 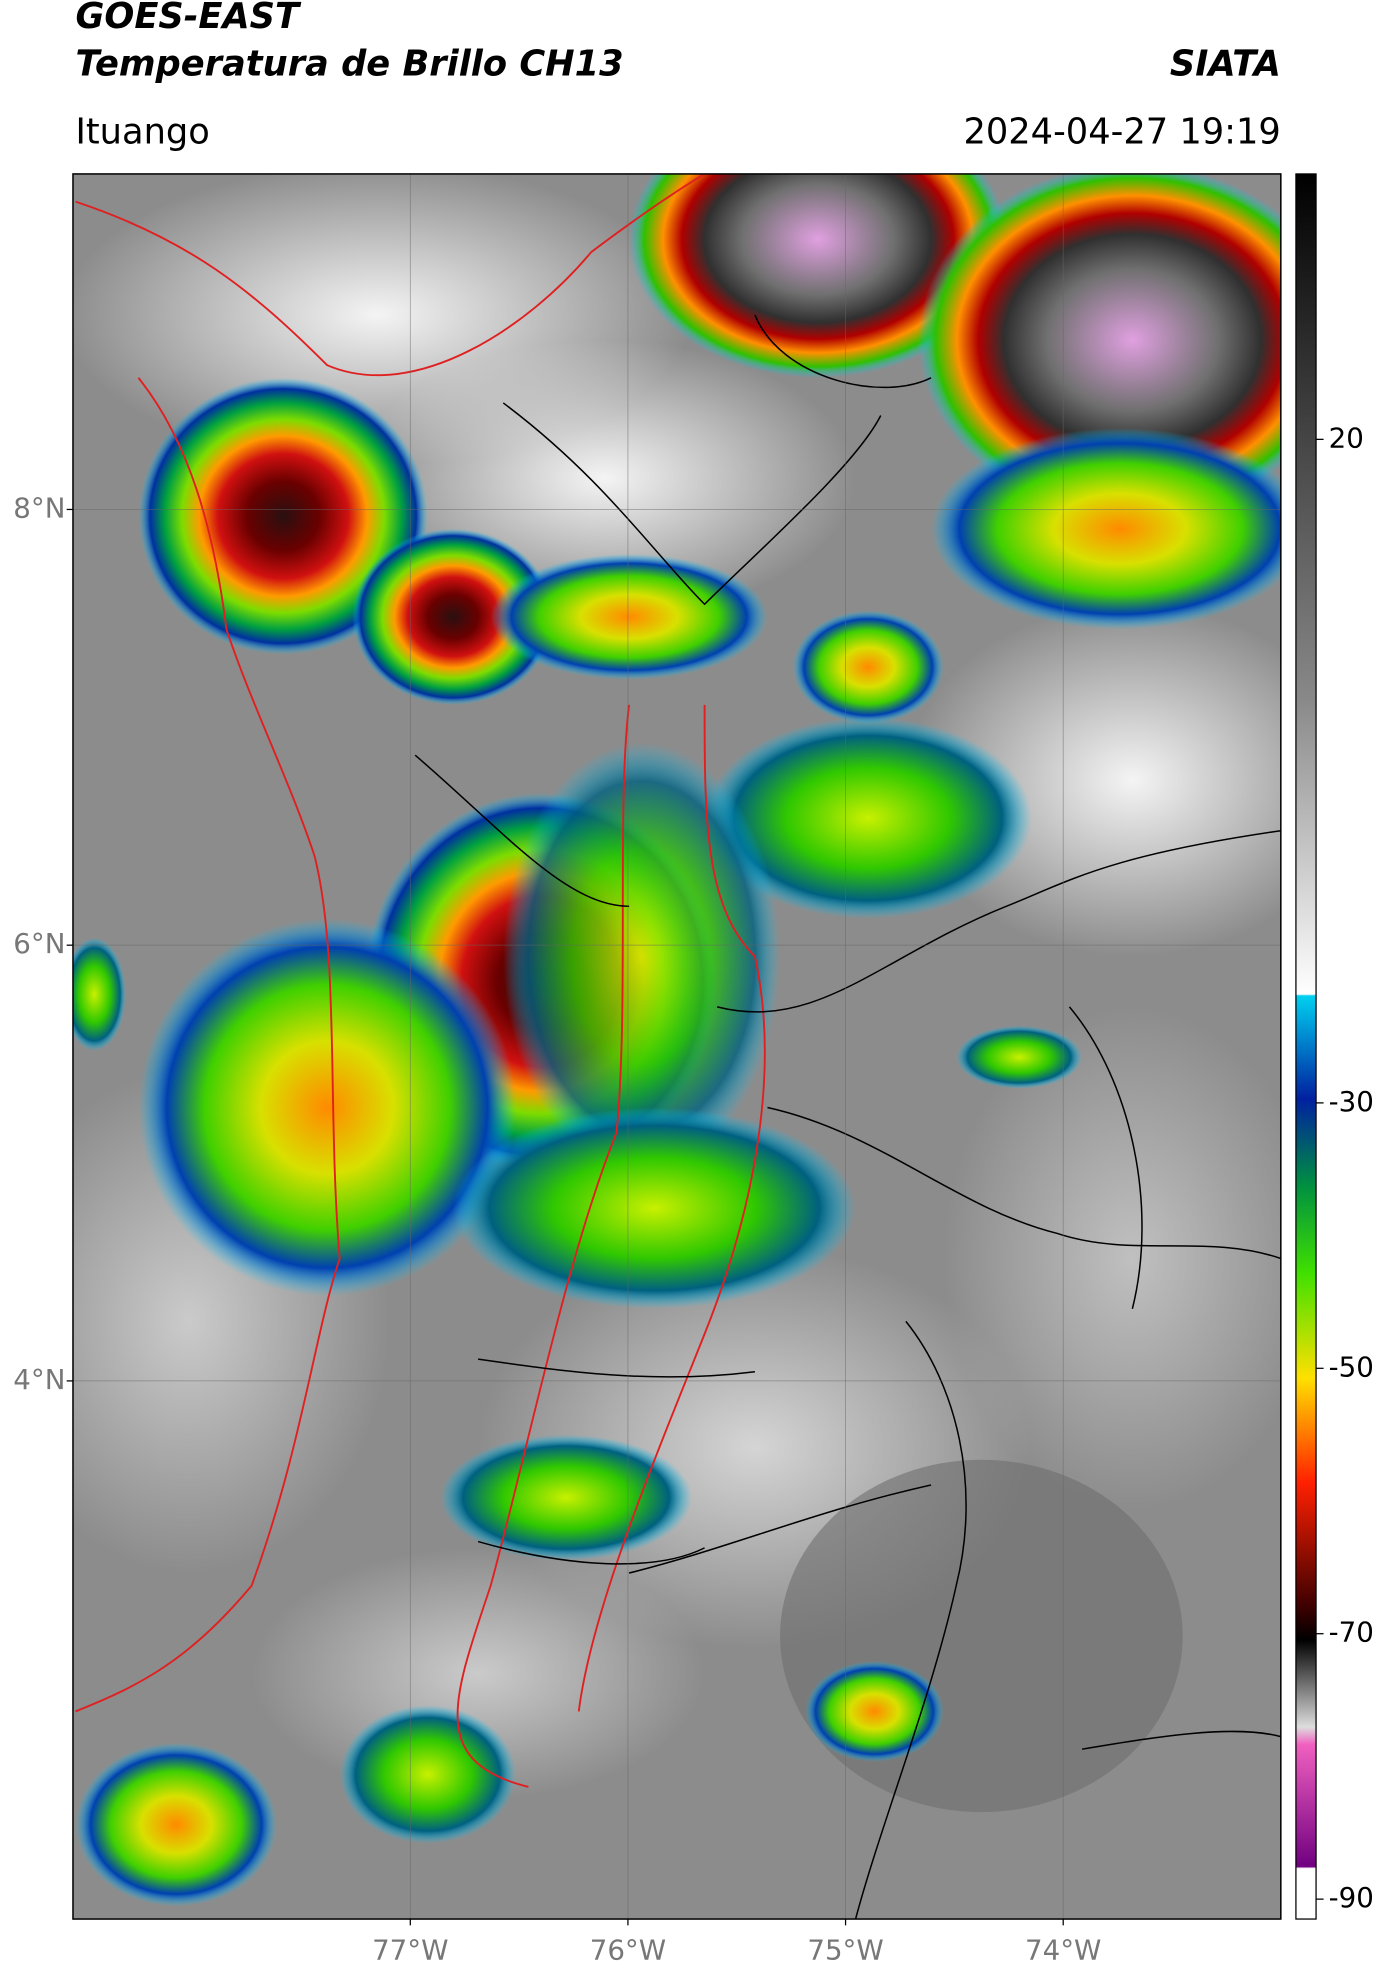 I want to click on location: Ituango, so click(x=142, y=132).